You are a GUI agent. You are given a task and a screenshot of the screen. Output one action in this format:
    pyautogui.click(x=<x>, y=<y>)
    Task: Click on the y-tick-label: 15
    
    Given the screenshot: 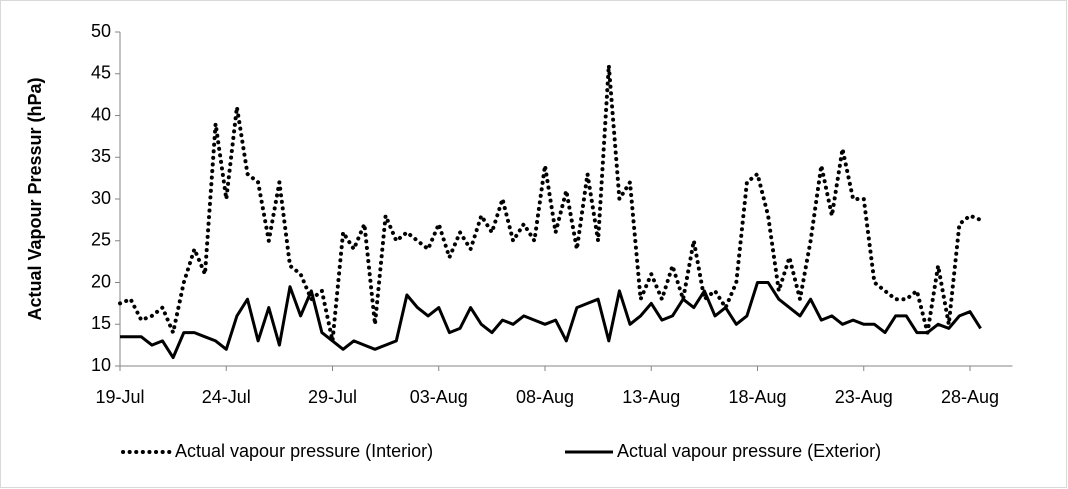 What is the action you would take?
    pyautogui.click(x=101, y=323)
    